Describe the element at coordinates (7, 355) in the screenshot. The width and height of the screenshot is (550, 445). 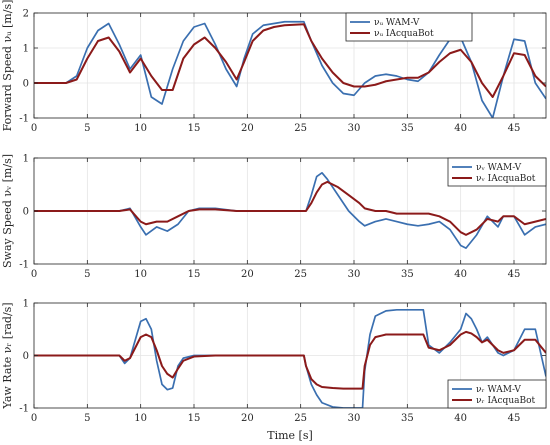
I see `y-axis-label: Yaw Rate νᵣ [rad/s]` at that location.